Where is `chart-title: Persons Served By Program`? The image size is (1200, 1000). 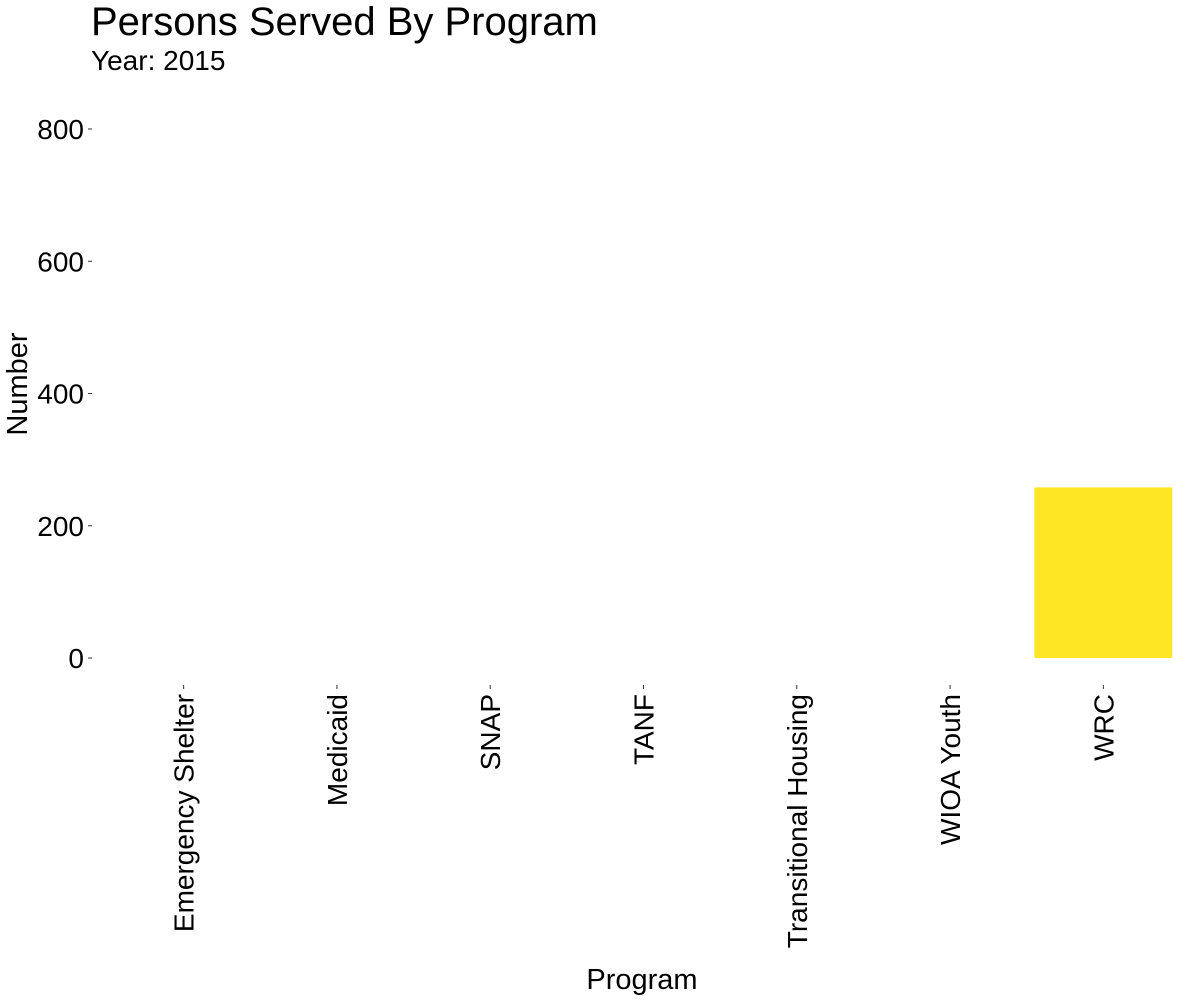 chart-title: Persons Served By Program is located at coordinates (344, 22).